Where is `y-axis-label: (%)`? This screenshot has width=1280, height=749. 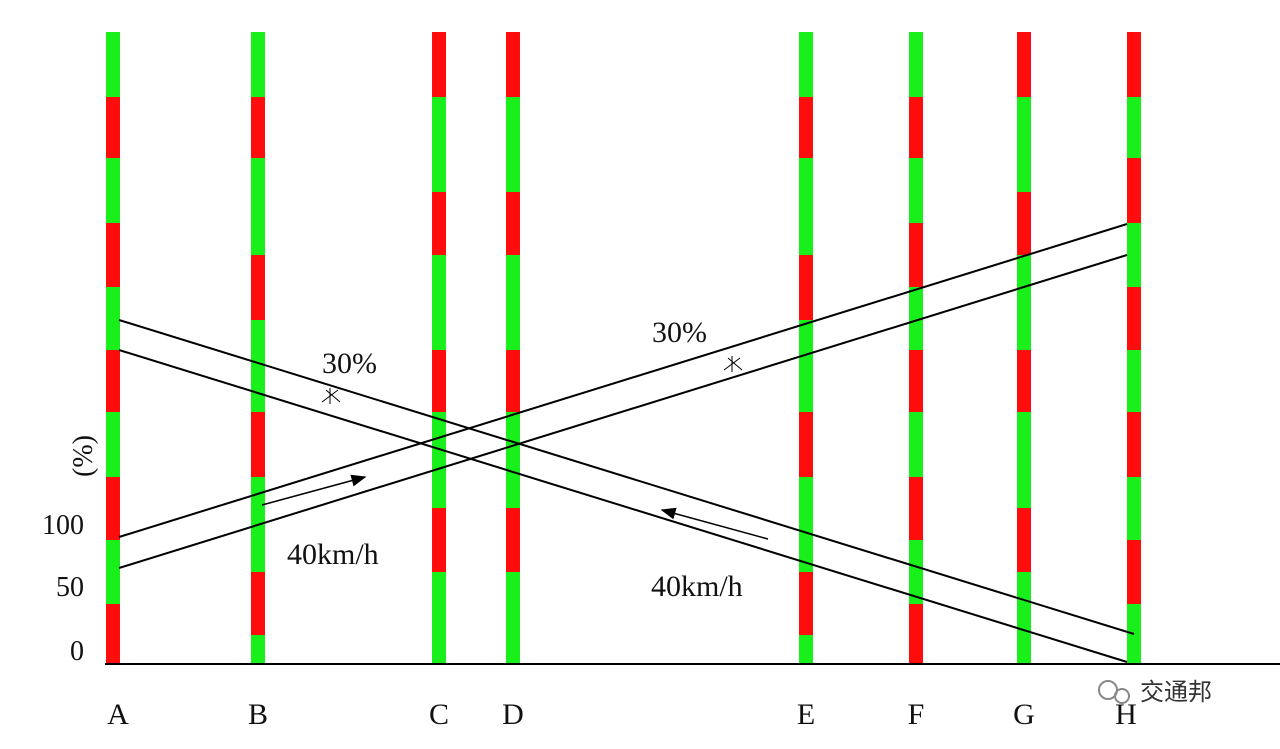
y-axis-label: (%) is located at coordinates (83, 456).